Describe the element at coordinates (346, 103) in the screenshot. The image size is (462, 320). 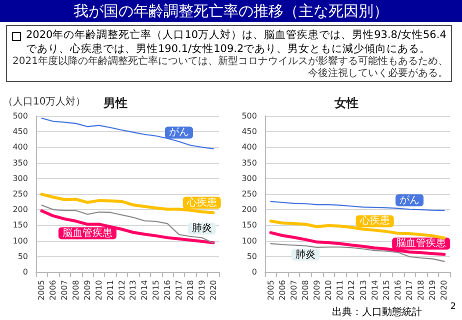
I see `chart-title: 女性` at that location.